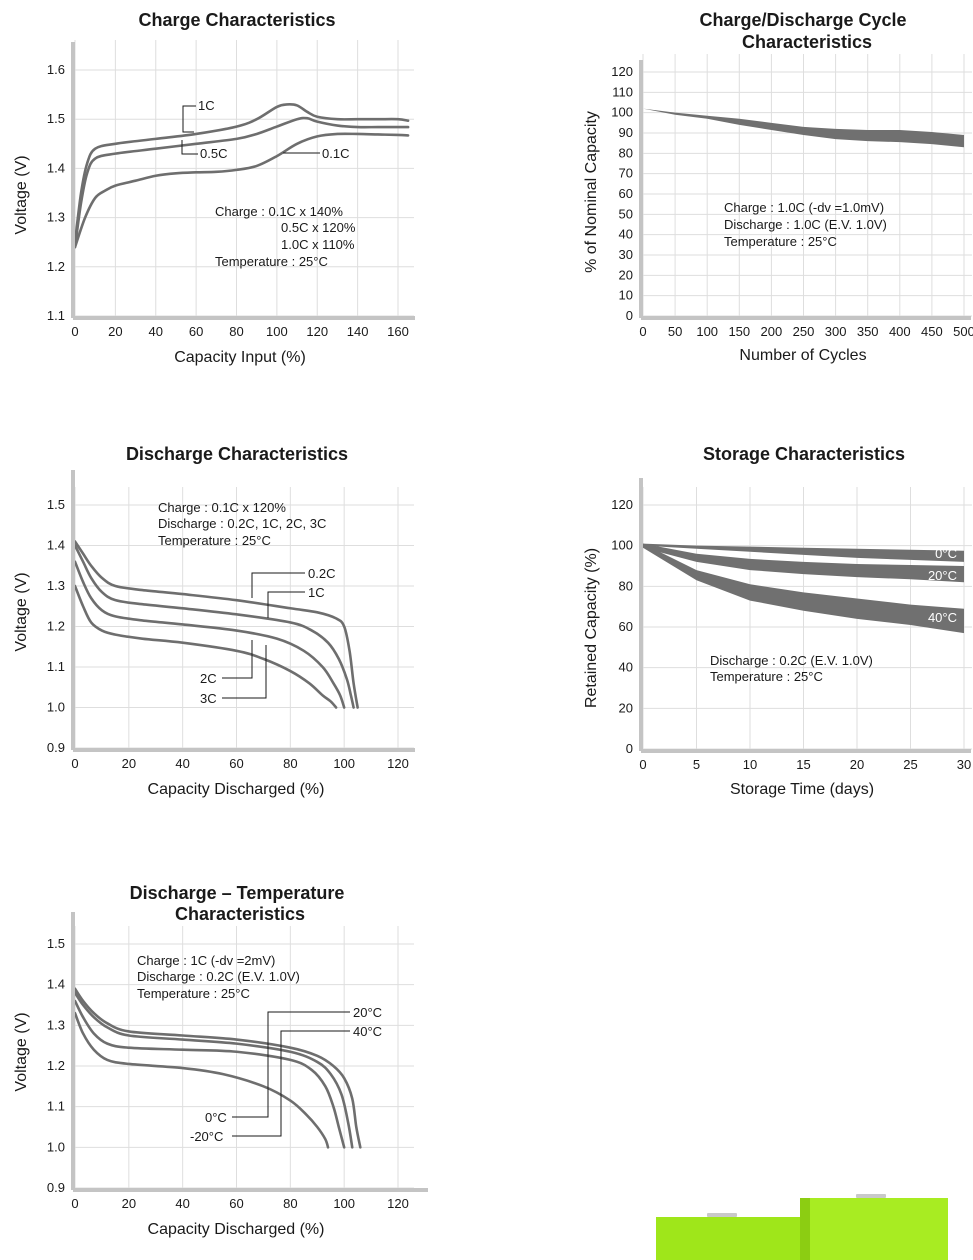 This screenshot has height=1260, width=973. Describe the element at coordinates (278, 585) in the screenshot. I see `leader-line-0-2c` at that location.